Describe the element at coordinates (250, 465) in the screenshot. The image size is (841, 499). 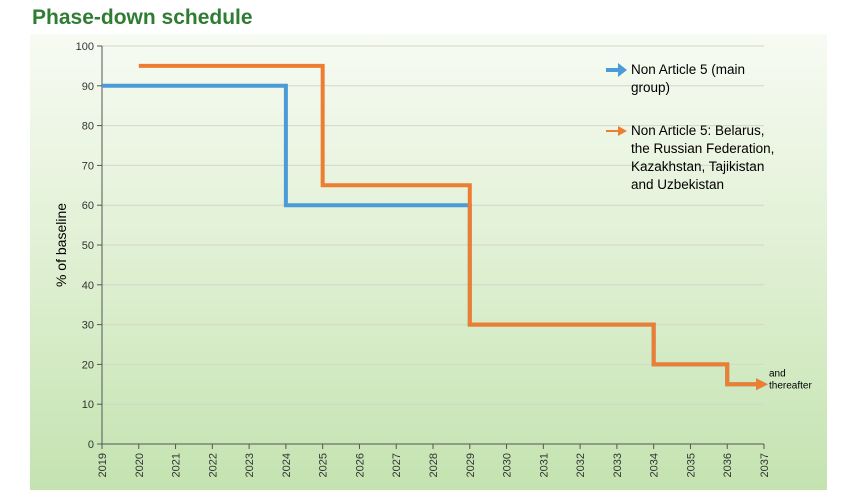
I see `x-tick-label: 2023` at that location.